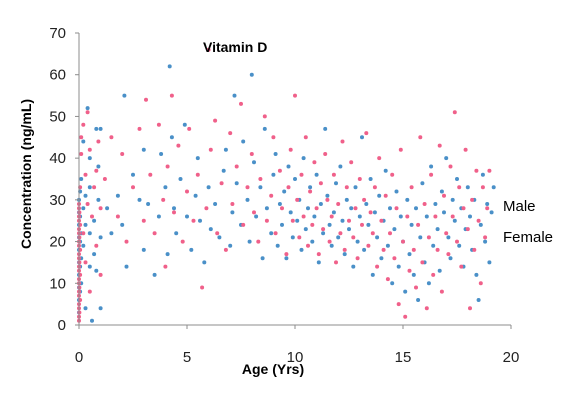 The width and height of the screenshot is (576, 404). Describe the element at coordinates (57, 283) in the screenshot. I see `y-tick-label: 10` at that location.